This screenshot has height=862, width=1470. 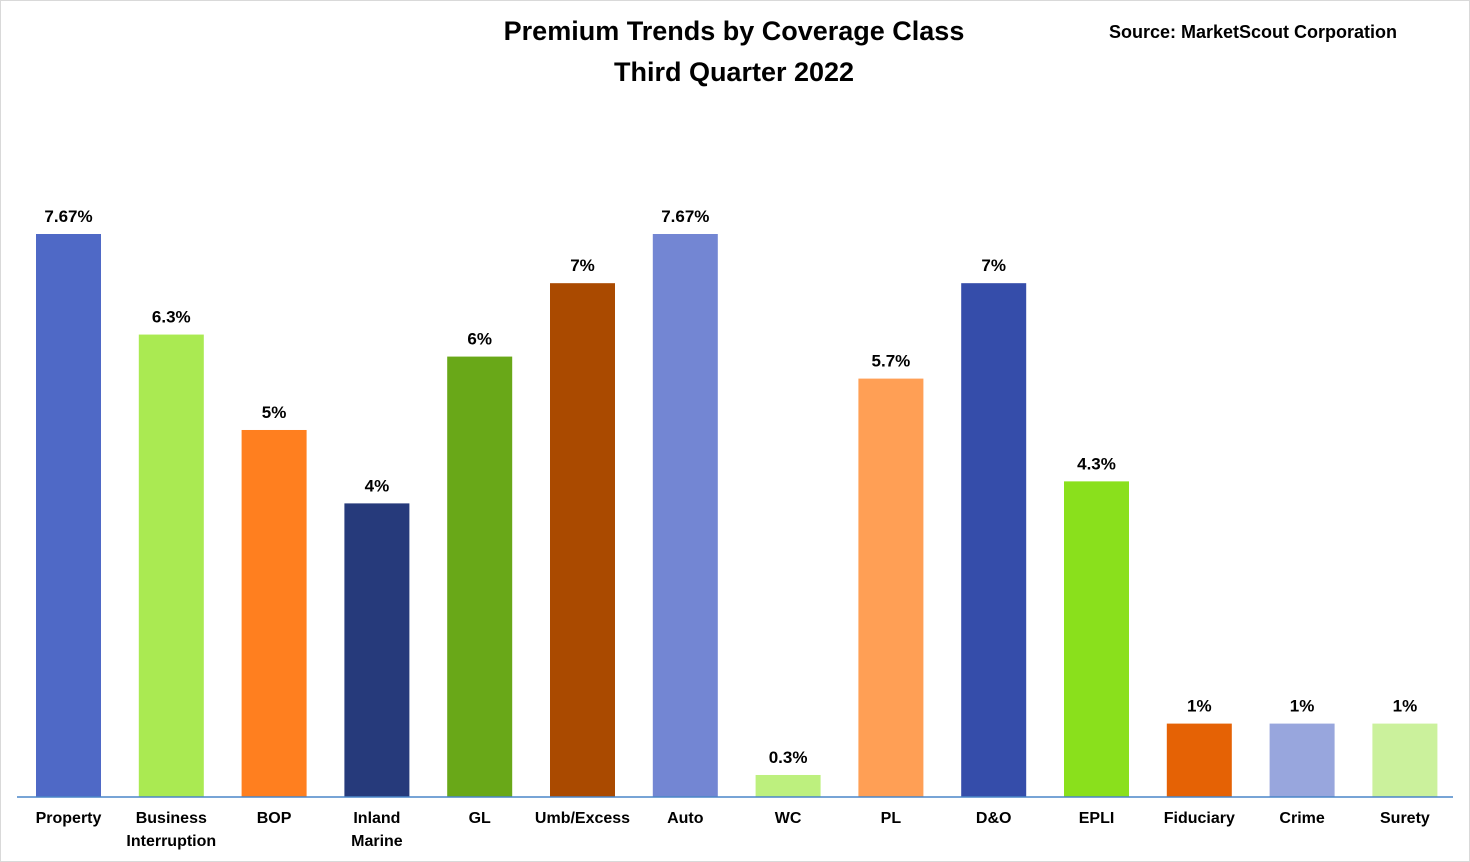 What do you see at coordinates (377, 485) in the screenshot?
I see `data-label: 4%` at bounding box center [377, 485].